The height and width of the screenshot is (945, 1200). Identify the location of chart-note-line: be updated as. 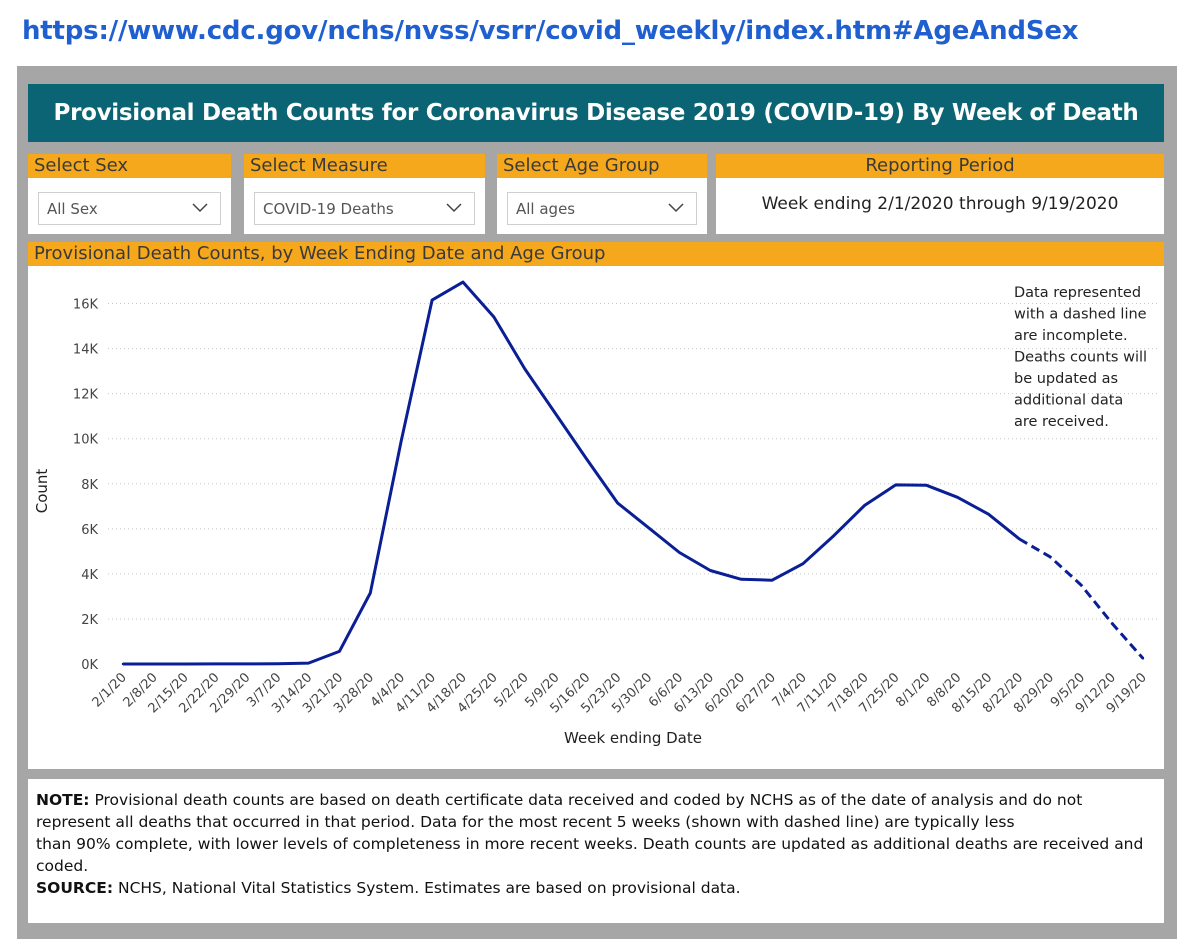
(1066, 379).